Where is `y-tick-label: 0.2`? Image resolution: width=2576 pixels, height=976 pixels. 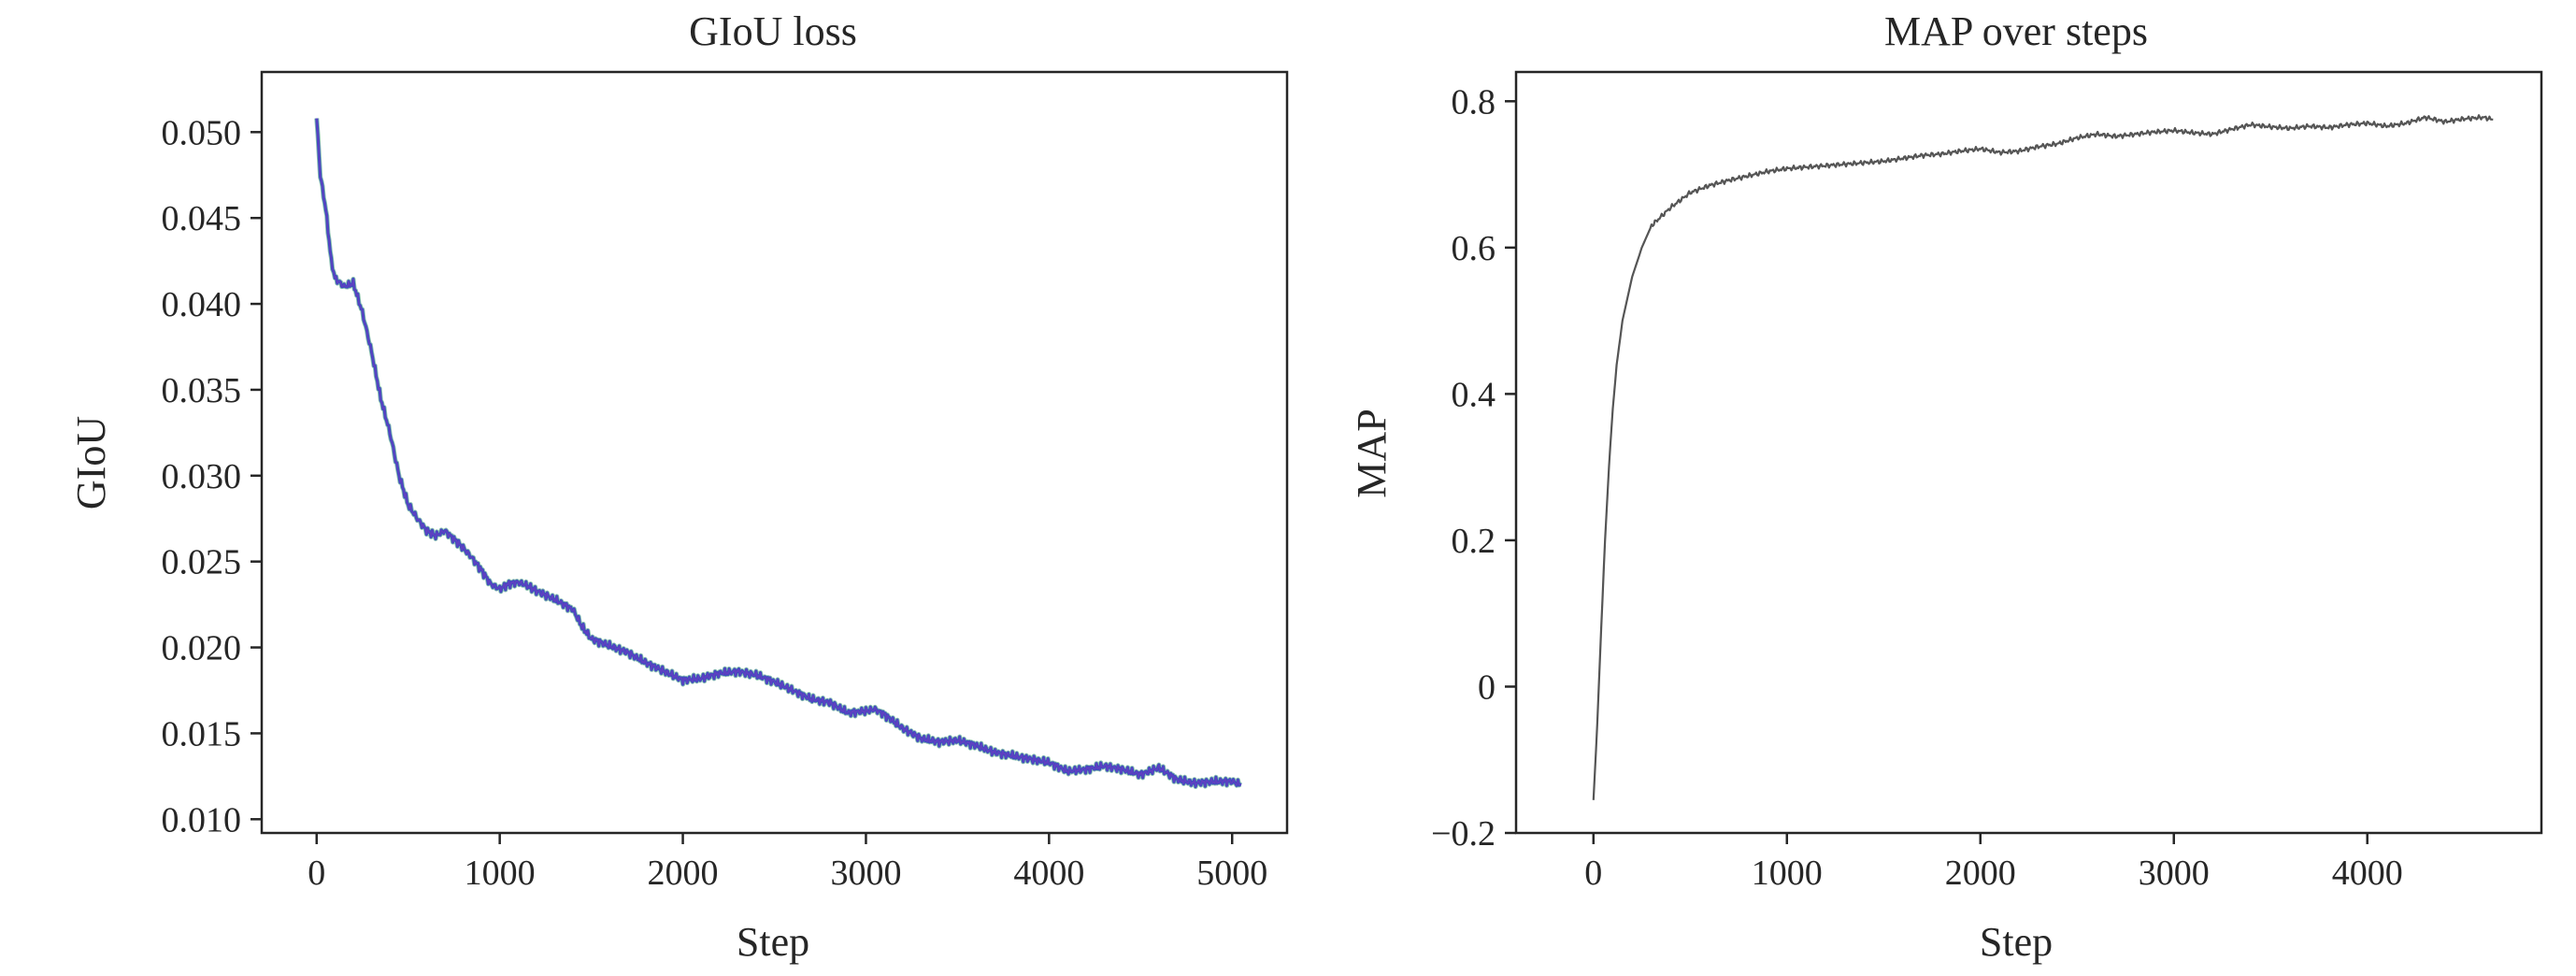
y-tick-label: 0.2 is located at coordinates (1474, 541).